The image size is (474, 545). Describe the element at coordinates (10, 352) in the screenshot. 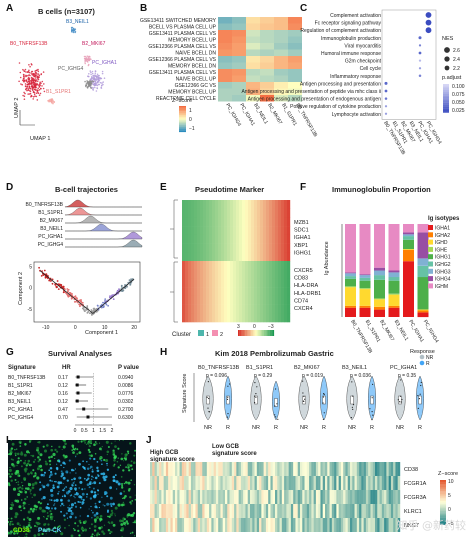

I see `panel-g-letter: G` at that location.